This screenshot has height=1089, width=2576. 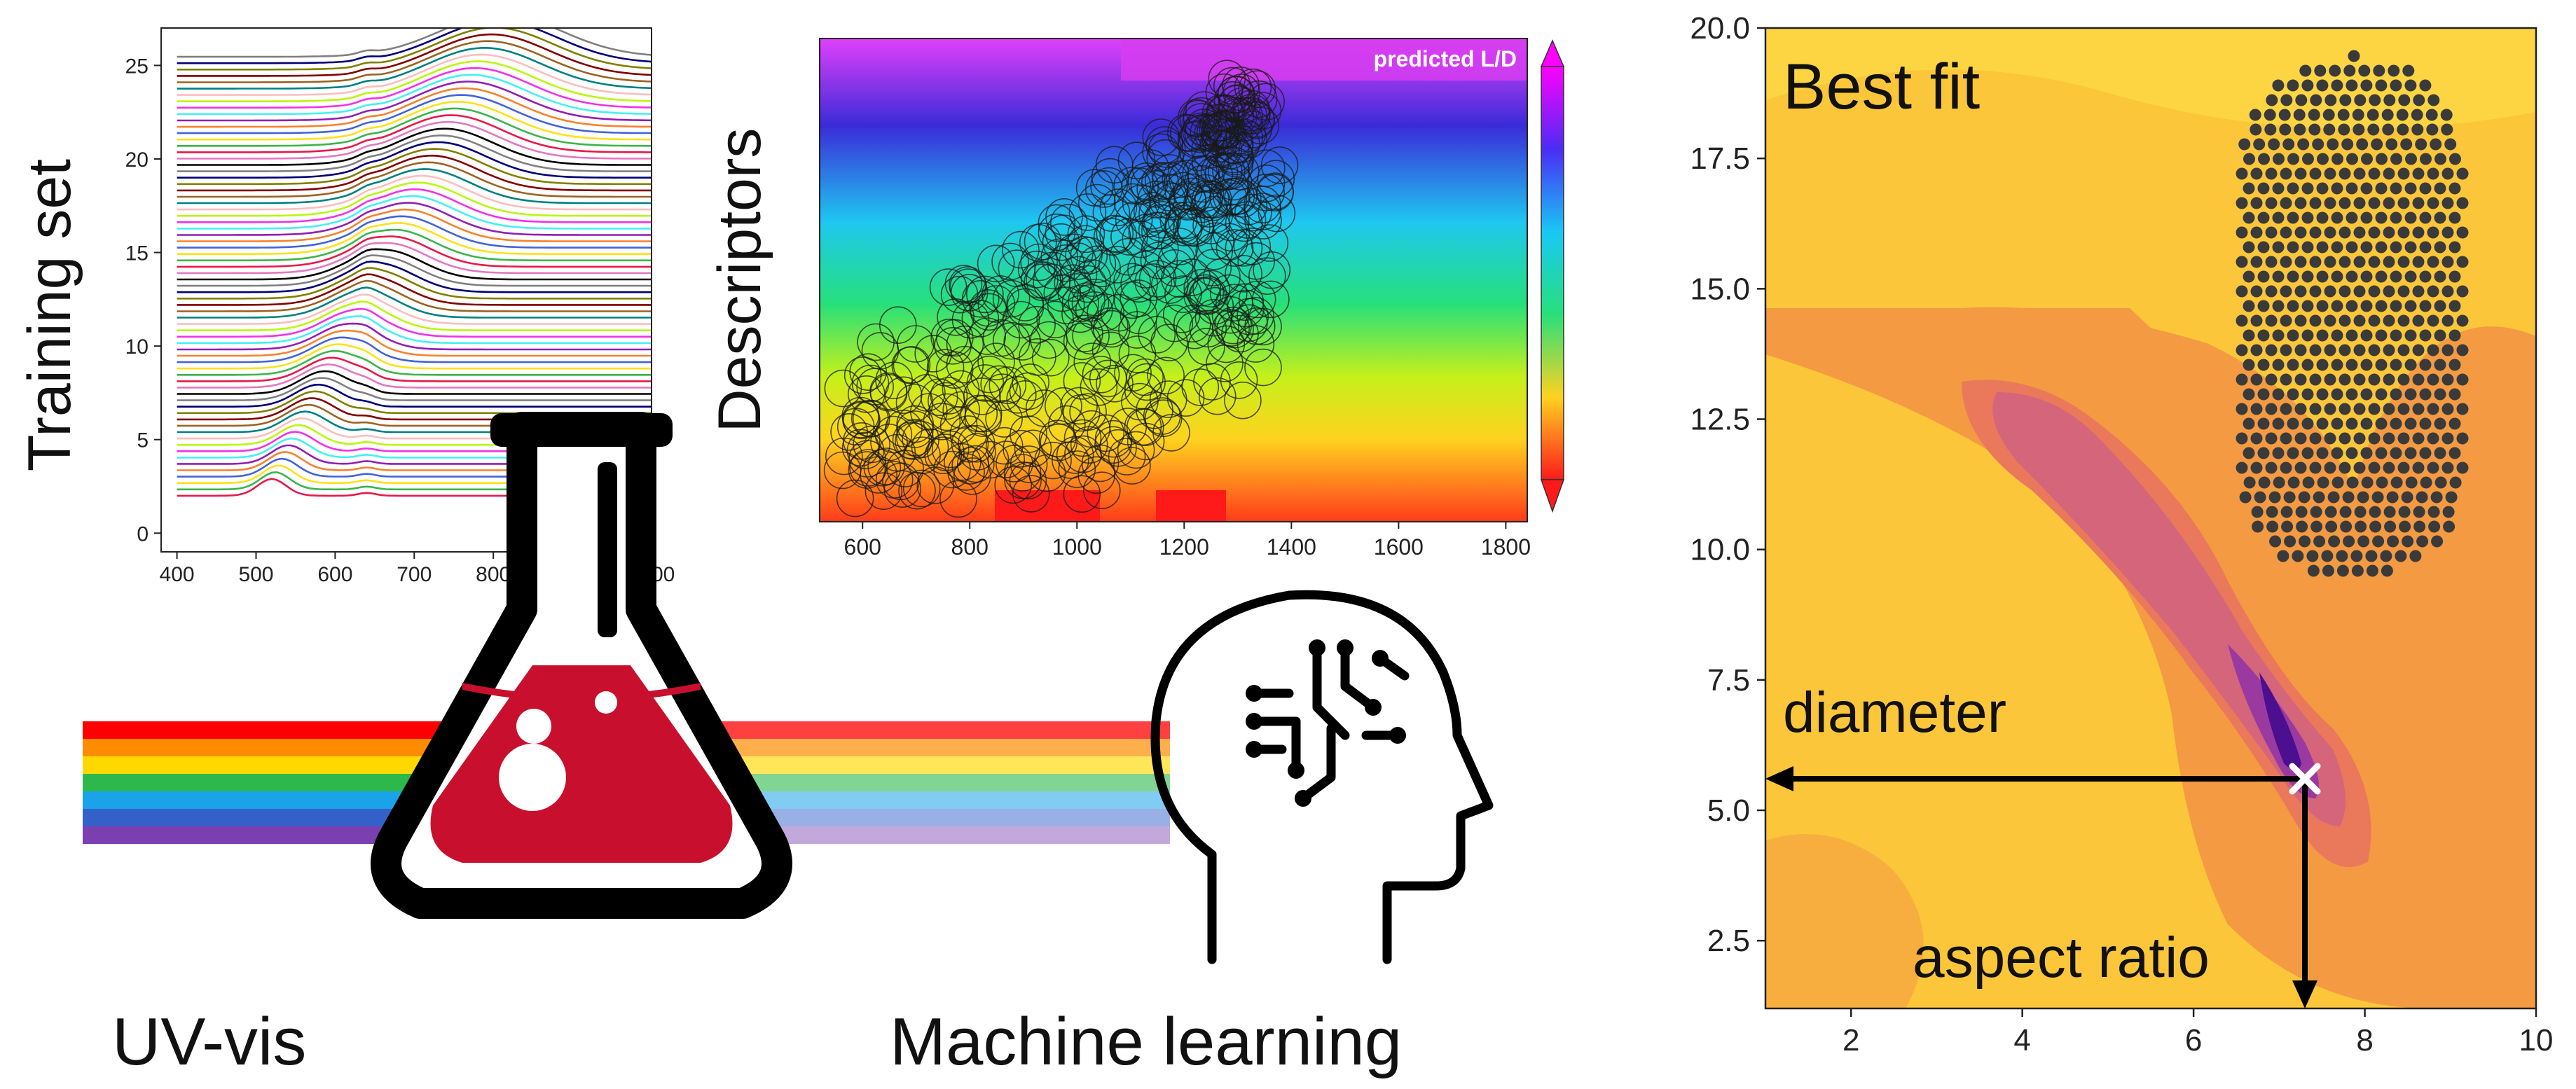 I want to click on tick-label: 0, so click(x=143, y=534).